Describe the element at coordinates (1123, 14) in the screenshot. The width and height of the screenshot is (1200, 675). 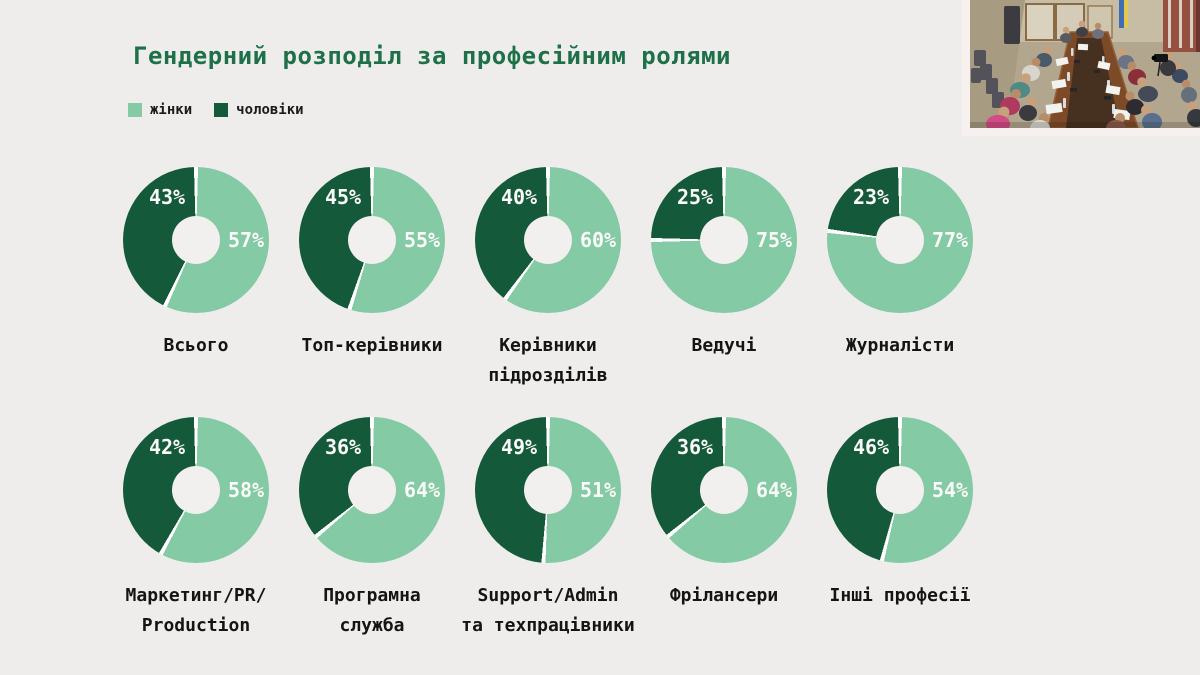
I see `ukraine-flag-icon` at that location.